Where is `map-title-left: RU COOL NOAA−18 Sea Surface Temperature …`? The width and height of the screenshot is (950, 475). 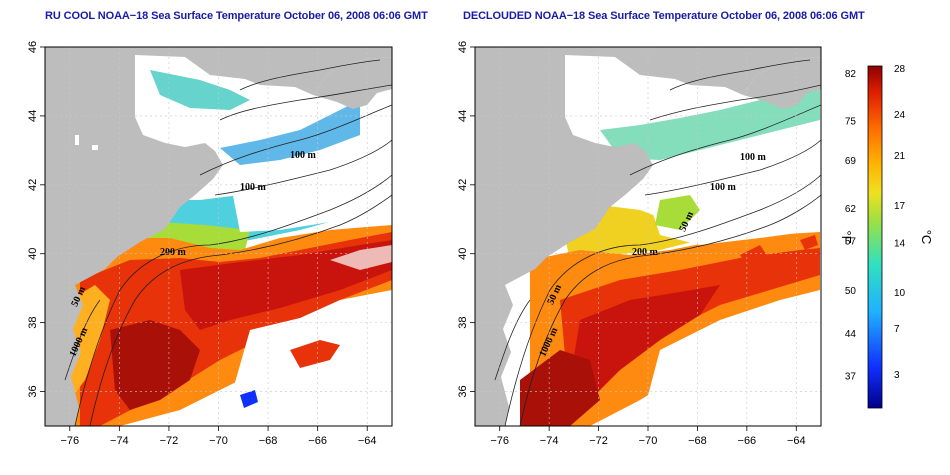 map-title-left: RU COOL NOAA−18 Sea Surface Temperature … is located at coordinates (236, 16).